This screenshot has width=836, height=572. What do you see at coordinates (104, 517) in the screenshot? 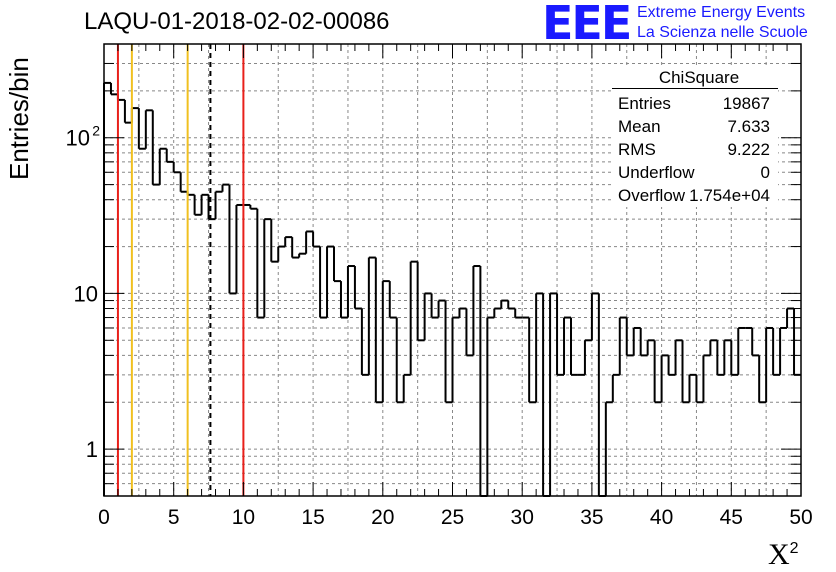
I see `x-tick-label: 0` at bounding box center [104, 517].